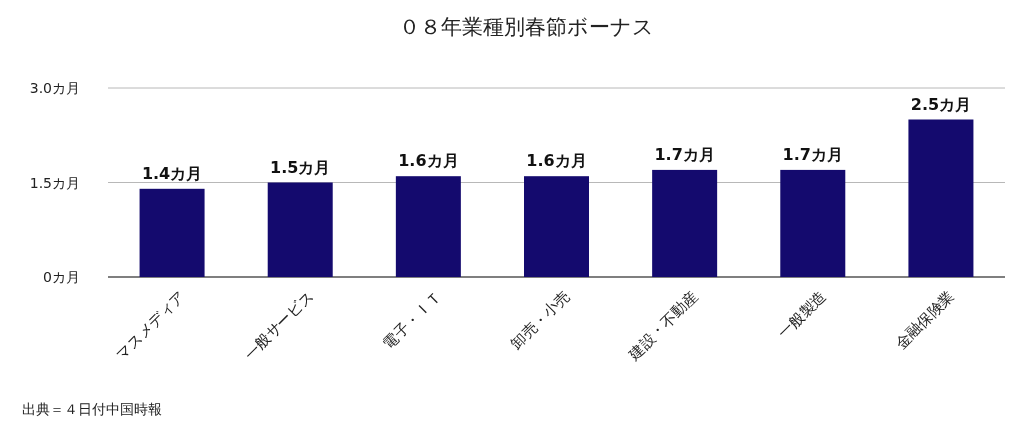  What do you see at coordinates (526, 27) in the screenshot?
I see `chart-title: ０８年業種別春節ボーナス` at bounding box center [526, 27].